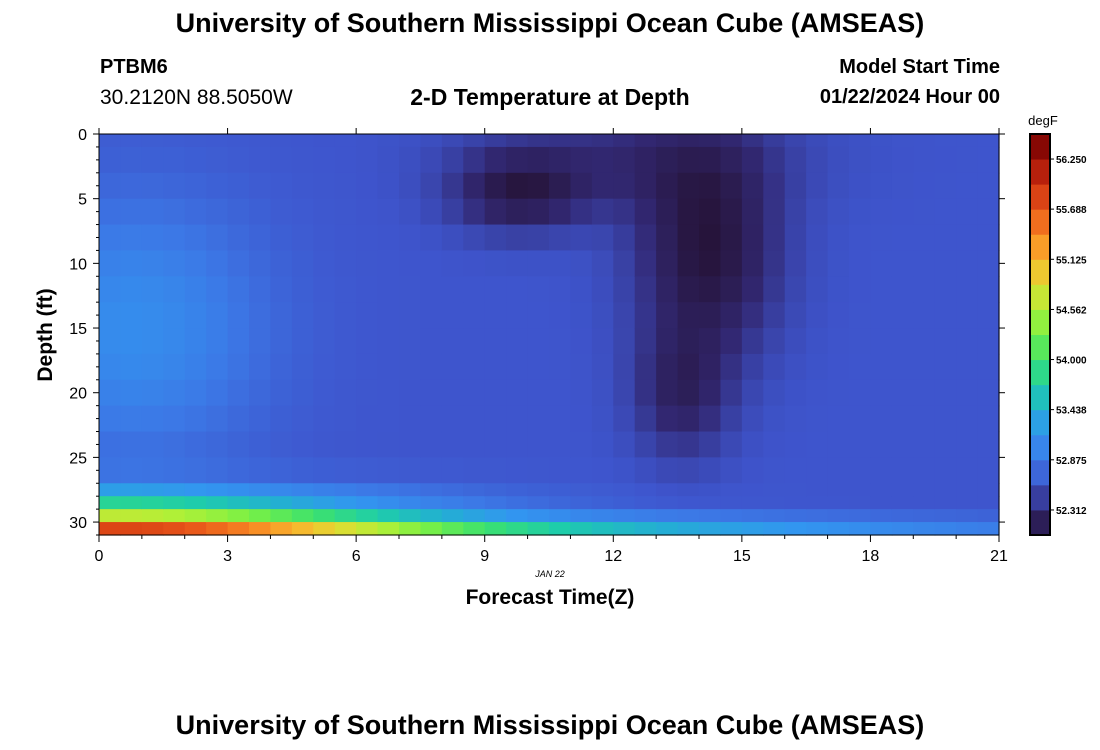  Describe the element at coordinates (1071, 461) in the screenshot. I see `colorbar-tick-label: 52.875` at that location.